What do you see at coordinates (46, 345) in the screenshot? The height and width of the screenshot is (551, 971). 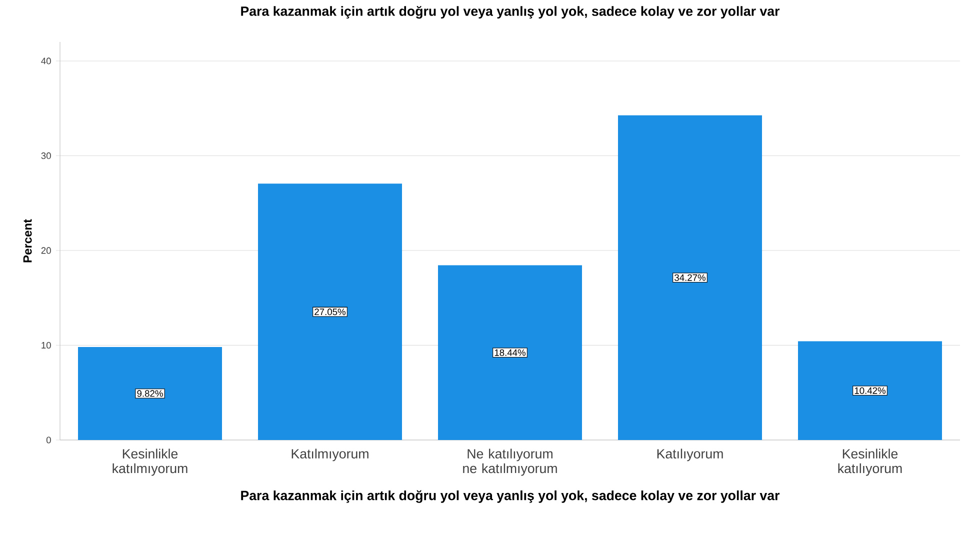 I see `y-tick-label: 10` at bounding box center [46, 345].